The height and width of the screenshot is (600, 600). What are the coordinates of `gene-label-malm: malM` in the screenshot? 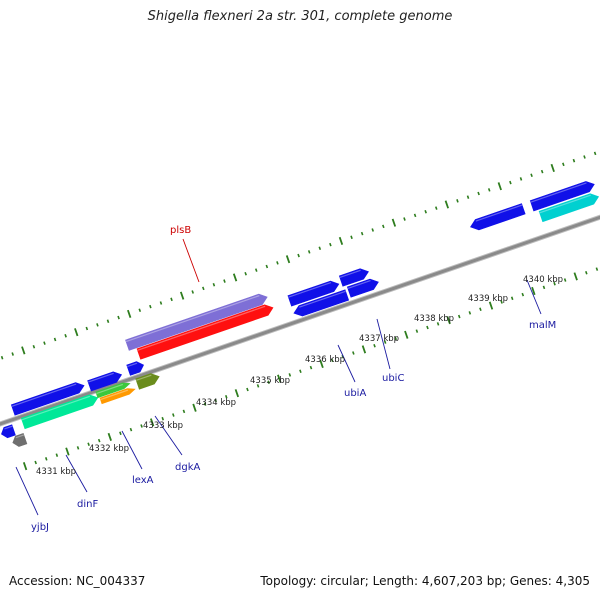 It's located at (542, 325).